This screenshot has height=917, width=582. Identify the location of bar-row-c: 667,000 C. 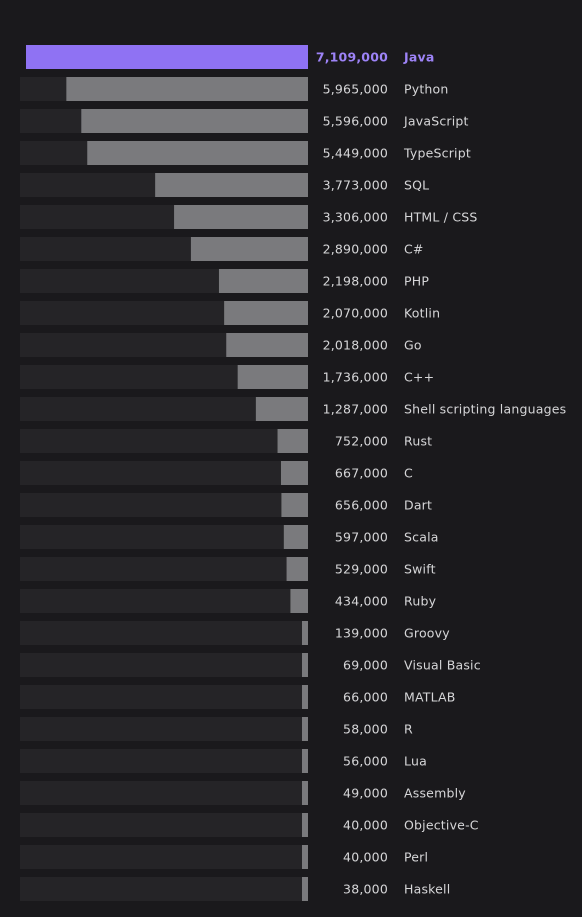
(216, 473).